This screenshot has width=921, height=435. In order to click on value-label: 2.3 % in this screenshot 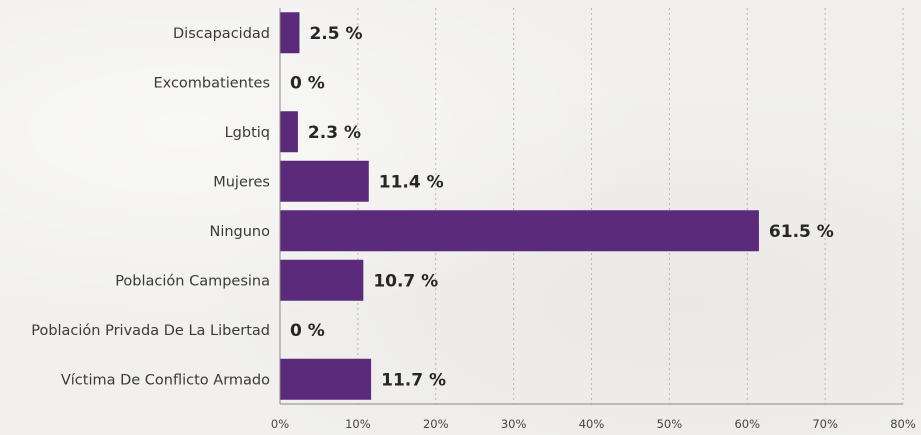, I will do `click(334, 133)`.